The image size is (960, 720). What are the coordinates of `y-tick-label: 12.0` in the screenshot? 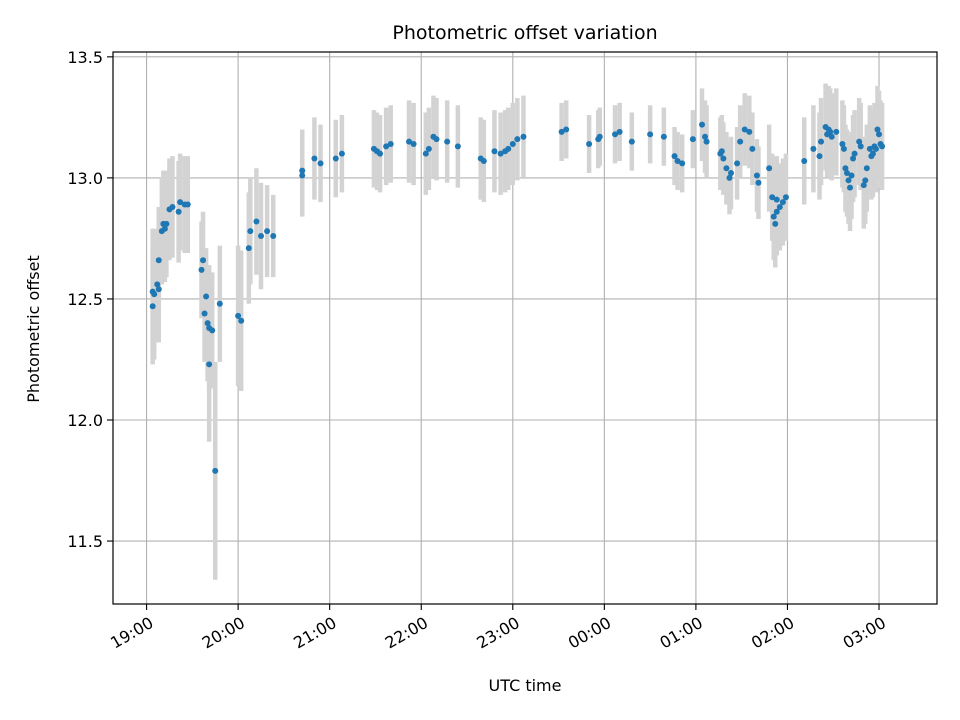 It's located at (85, 420).